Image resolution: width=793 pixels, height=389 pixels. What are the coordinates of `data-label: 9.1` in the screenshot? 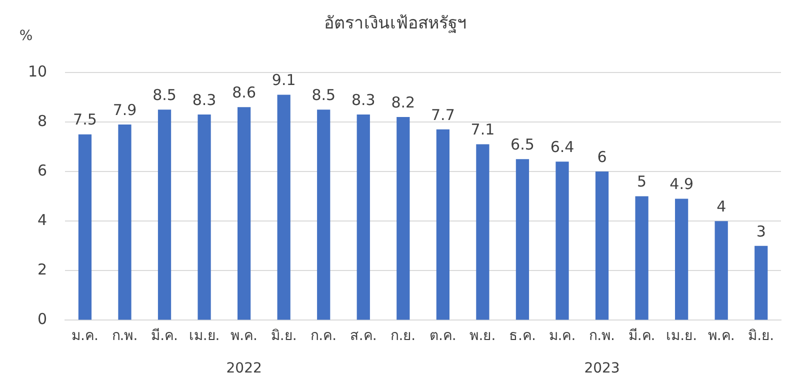 It's located at (284, 80).